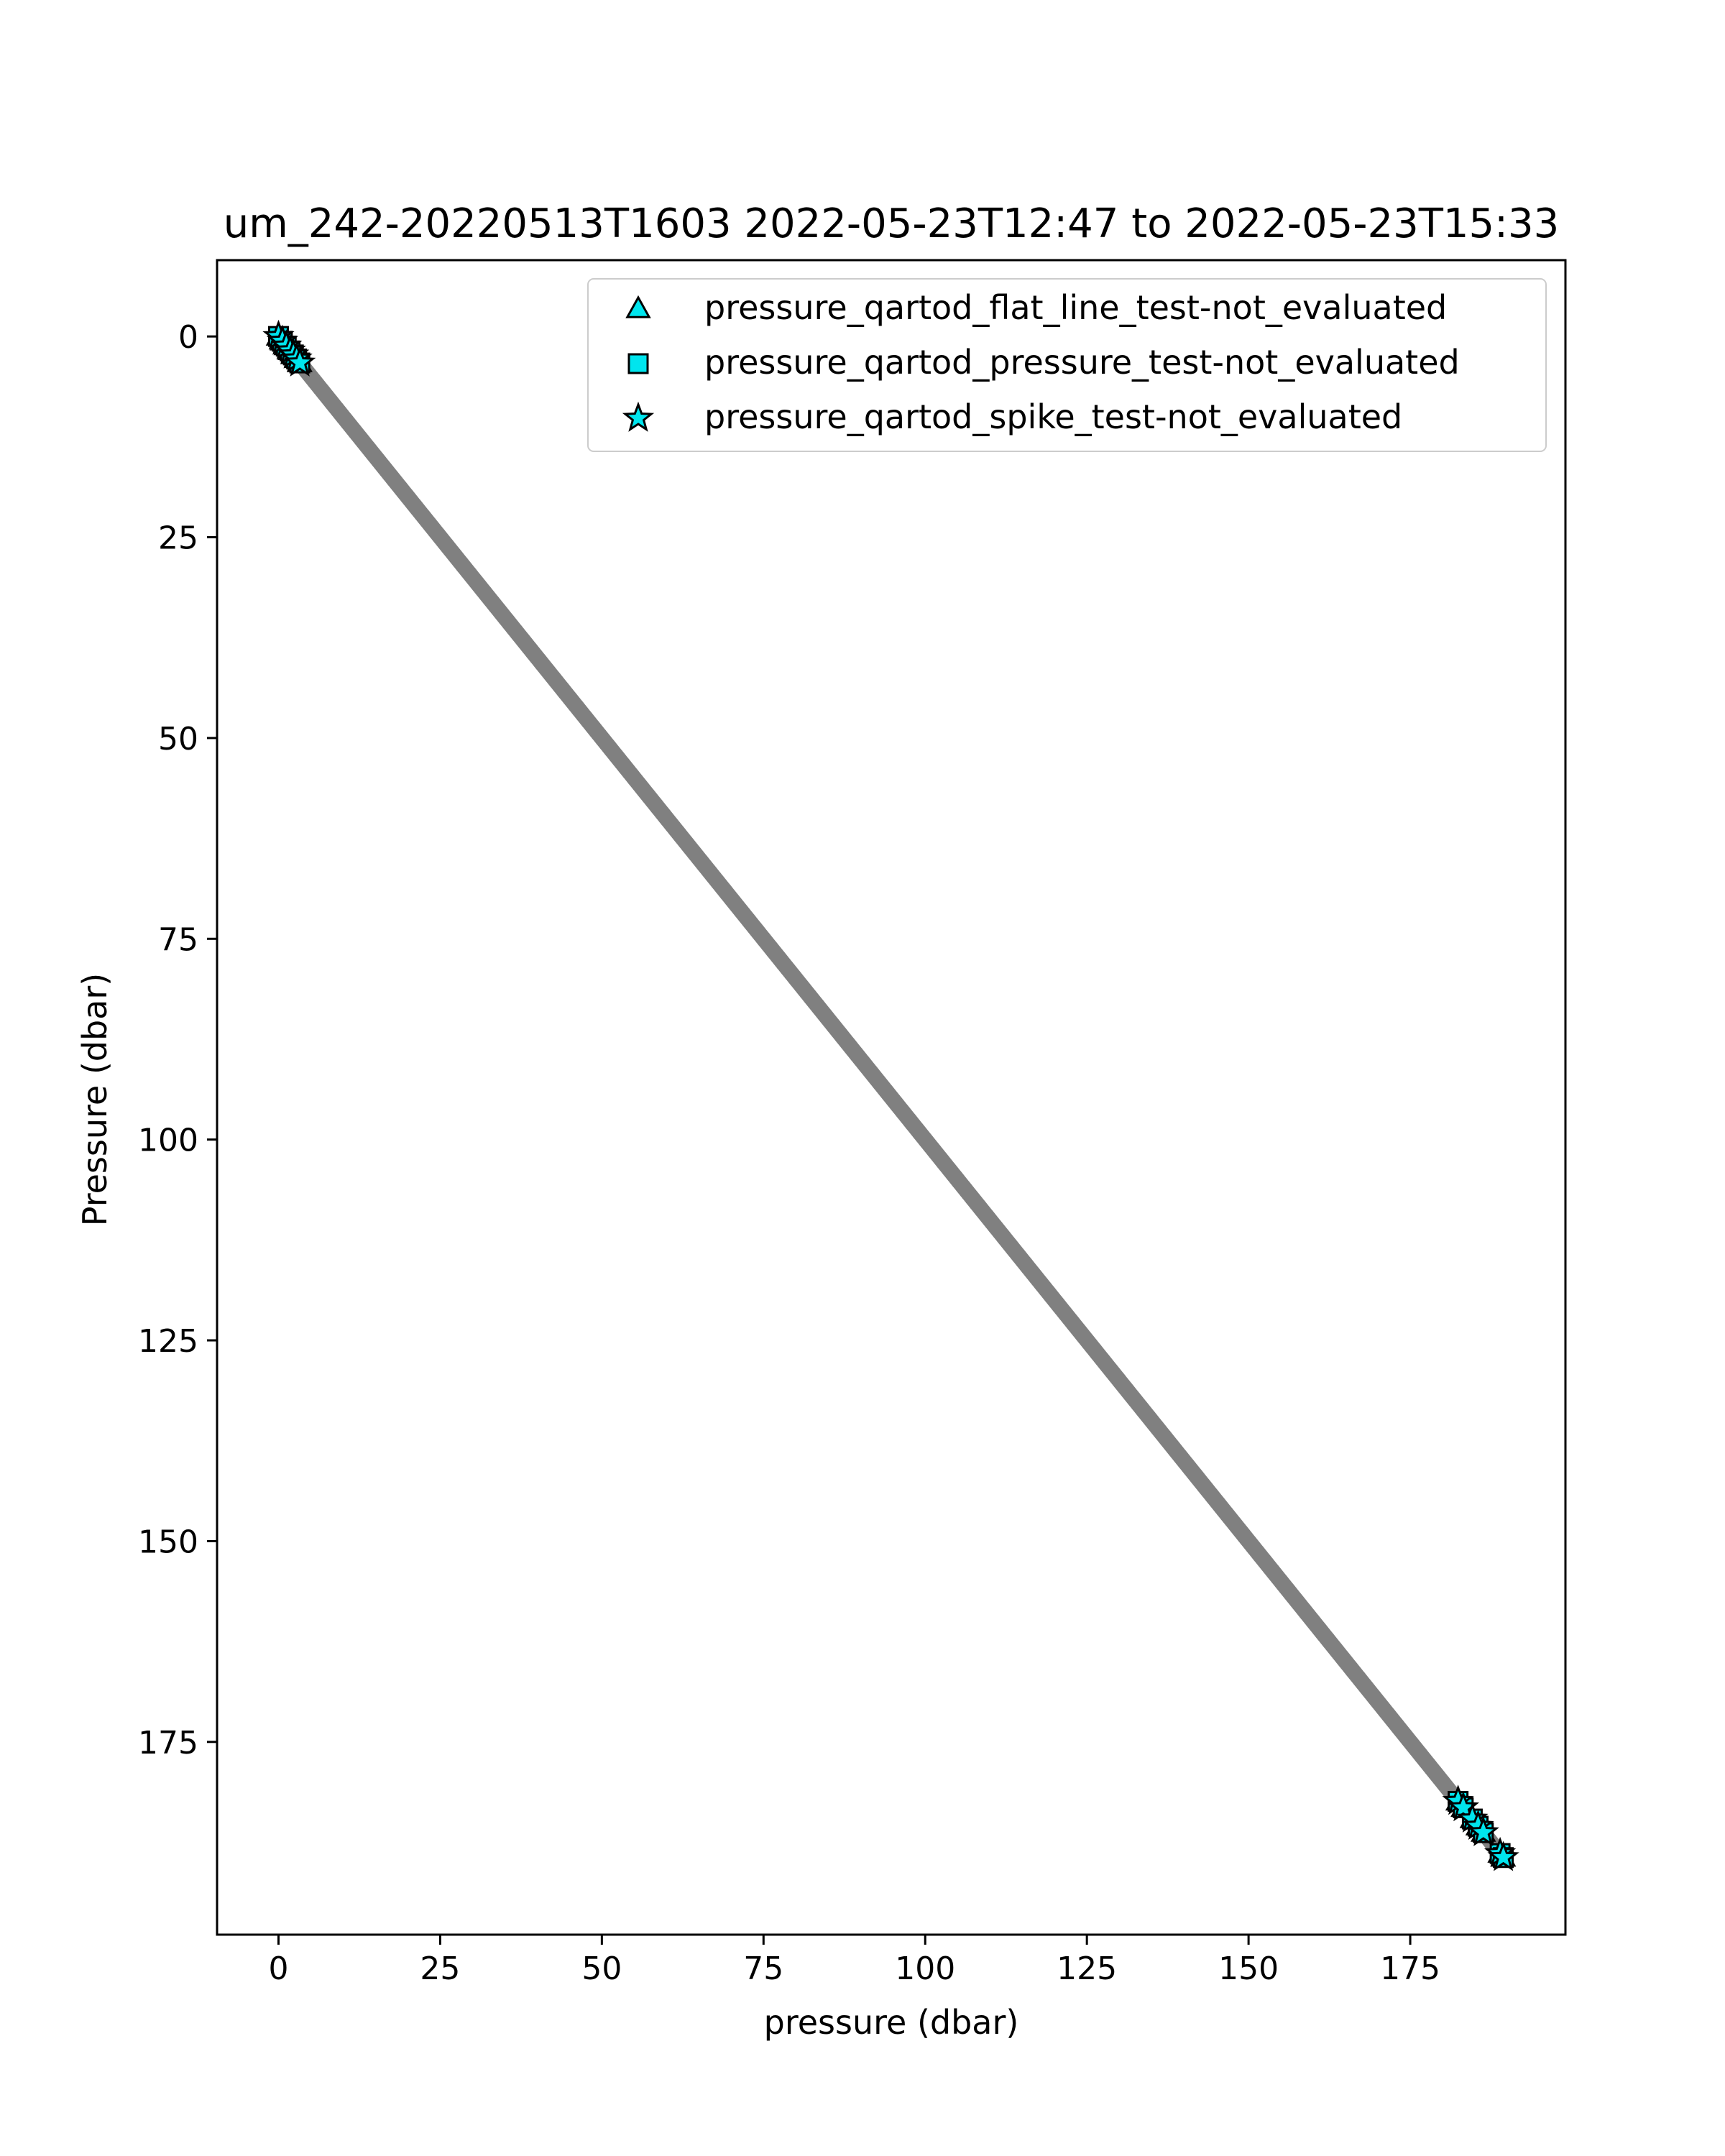  I want to click on legend-marker-star, so click(638, 417).